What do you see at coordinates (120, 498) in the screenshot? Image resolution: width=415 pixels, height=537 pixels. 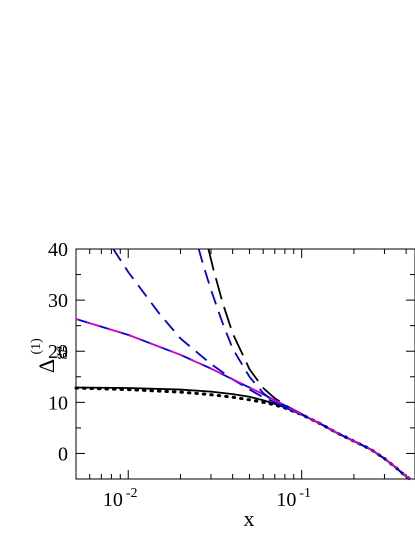 I see `x-tick-label: 10 -2` at bounding box center [120, 498].